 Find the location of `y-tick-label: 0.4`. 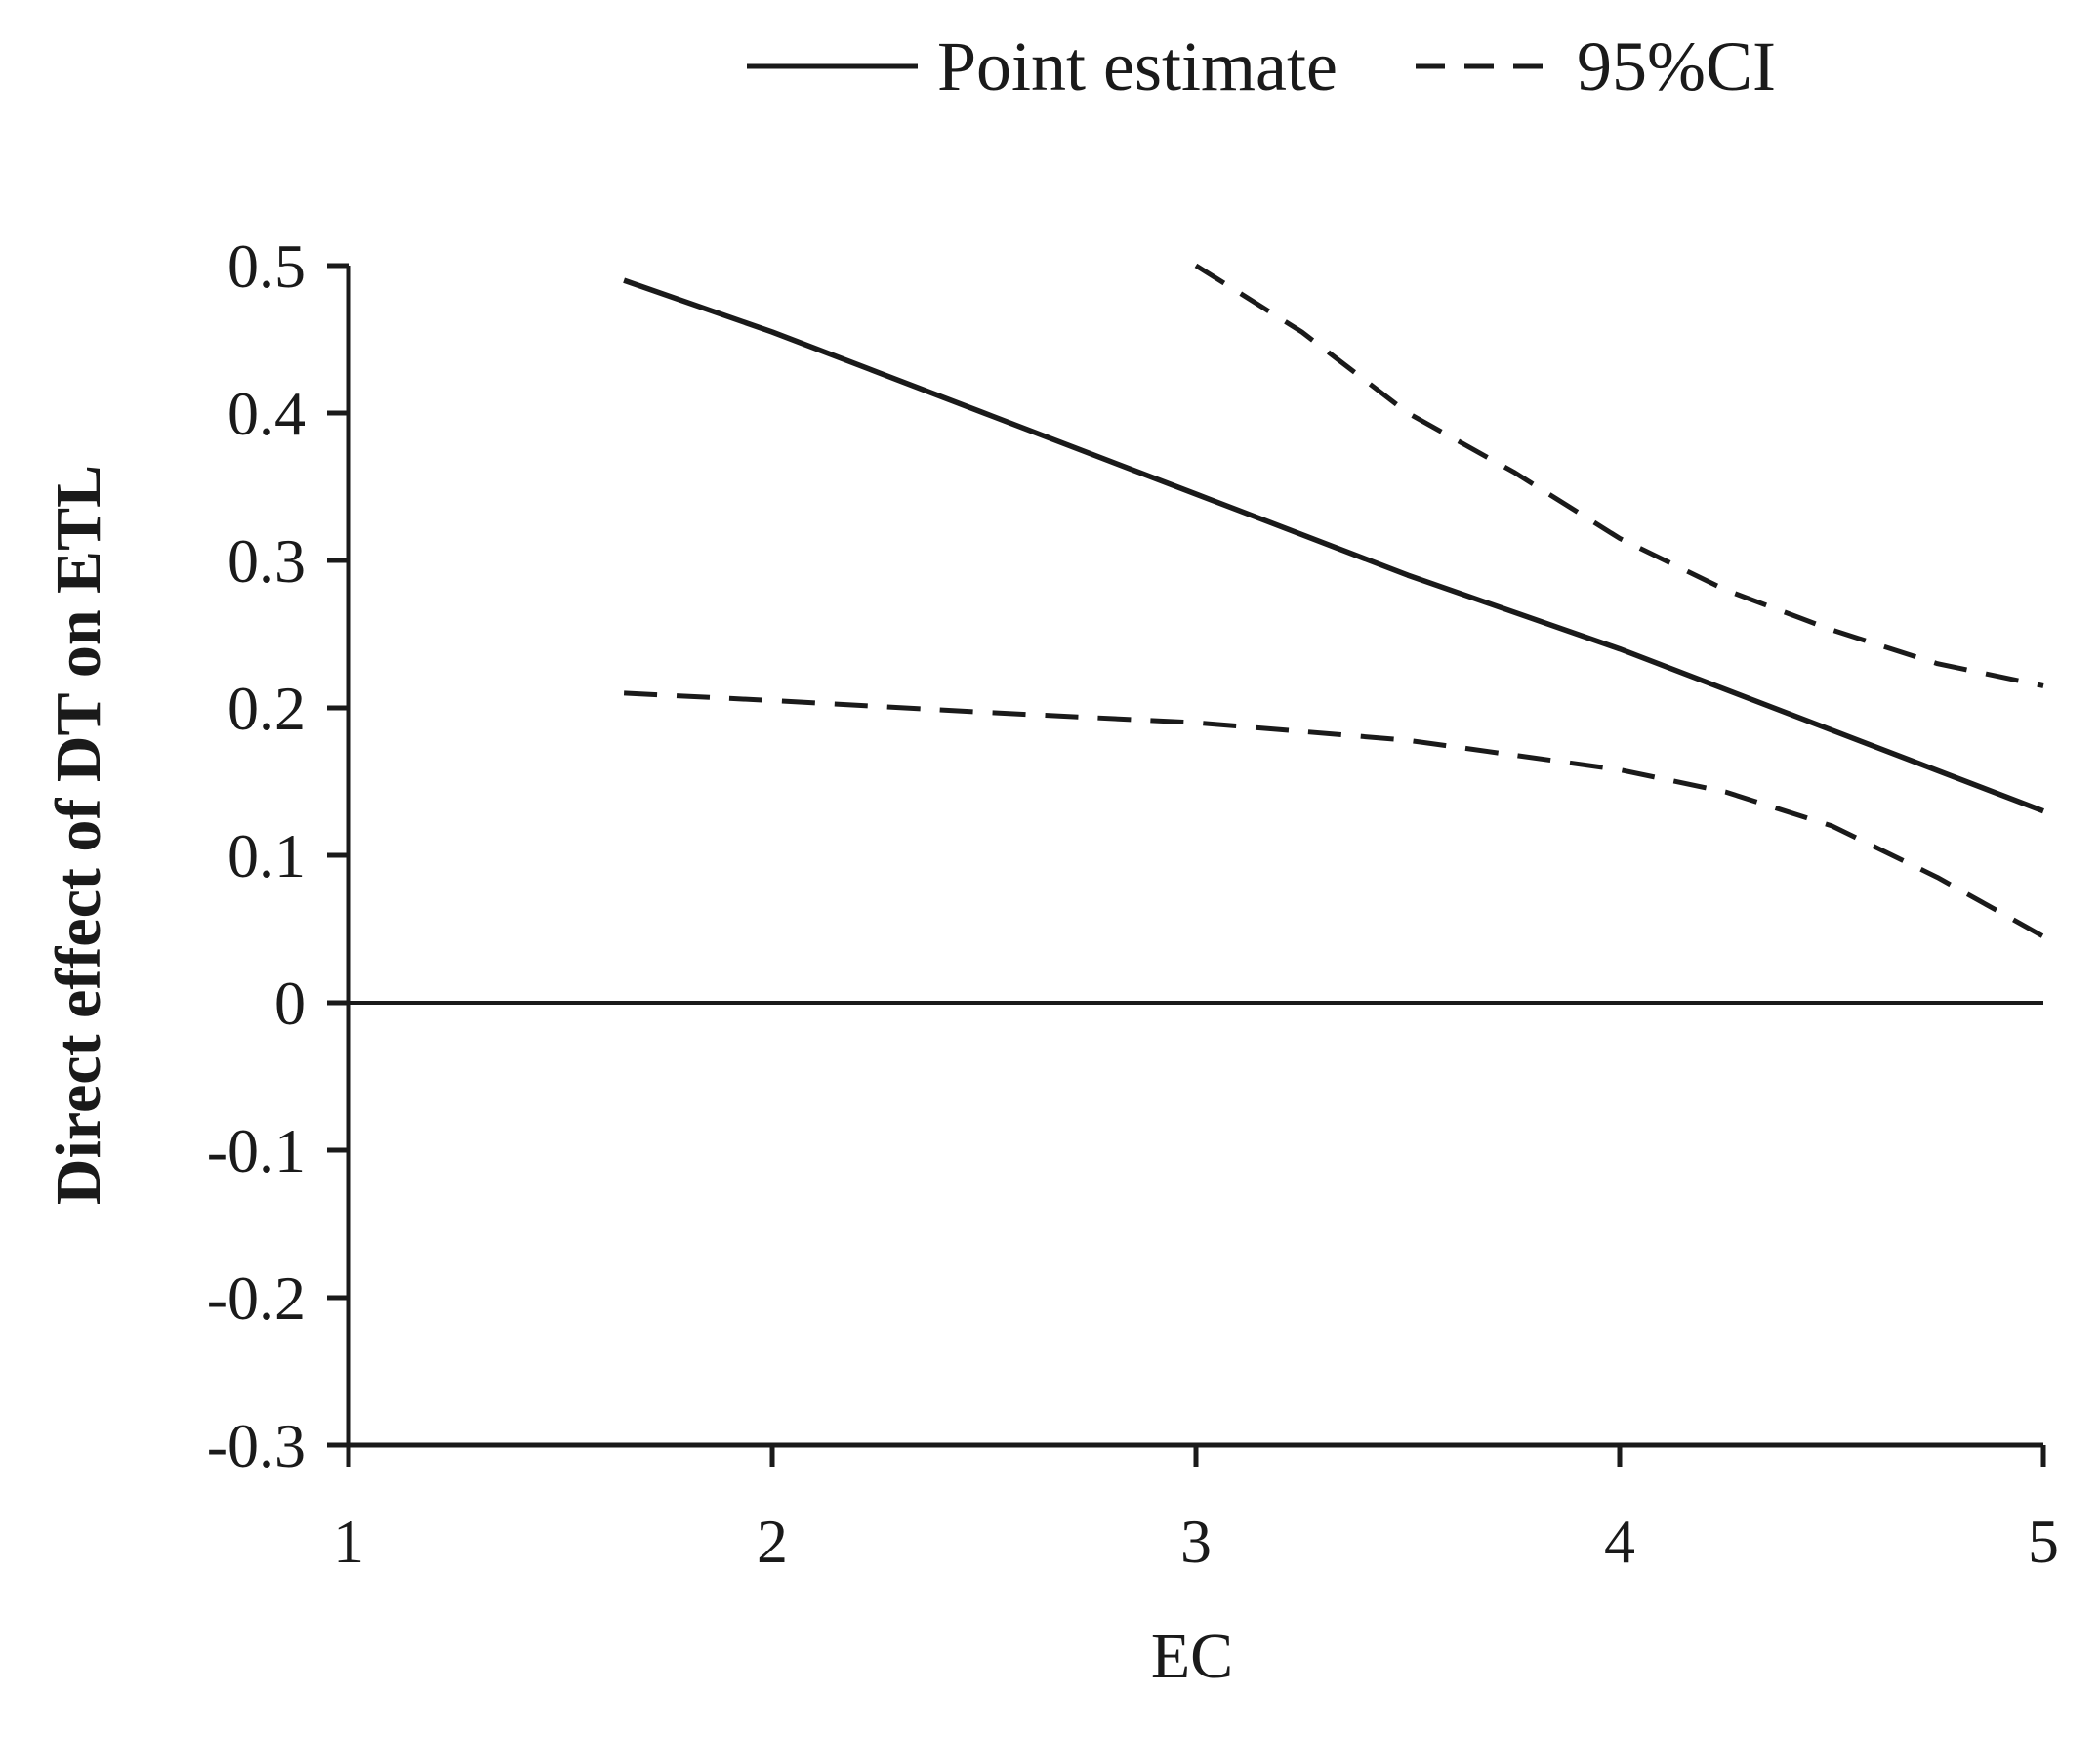

y-tick-label: 0.4 is located at coordinates (266, 413).